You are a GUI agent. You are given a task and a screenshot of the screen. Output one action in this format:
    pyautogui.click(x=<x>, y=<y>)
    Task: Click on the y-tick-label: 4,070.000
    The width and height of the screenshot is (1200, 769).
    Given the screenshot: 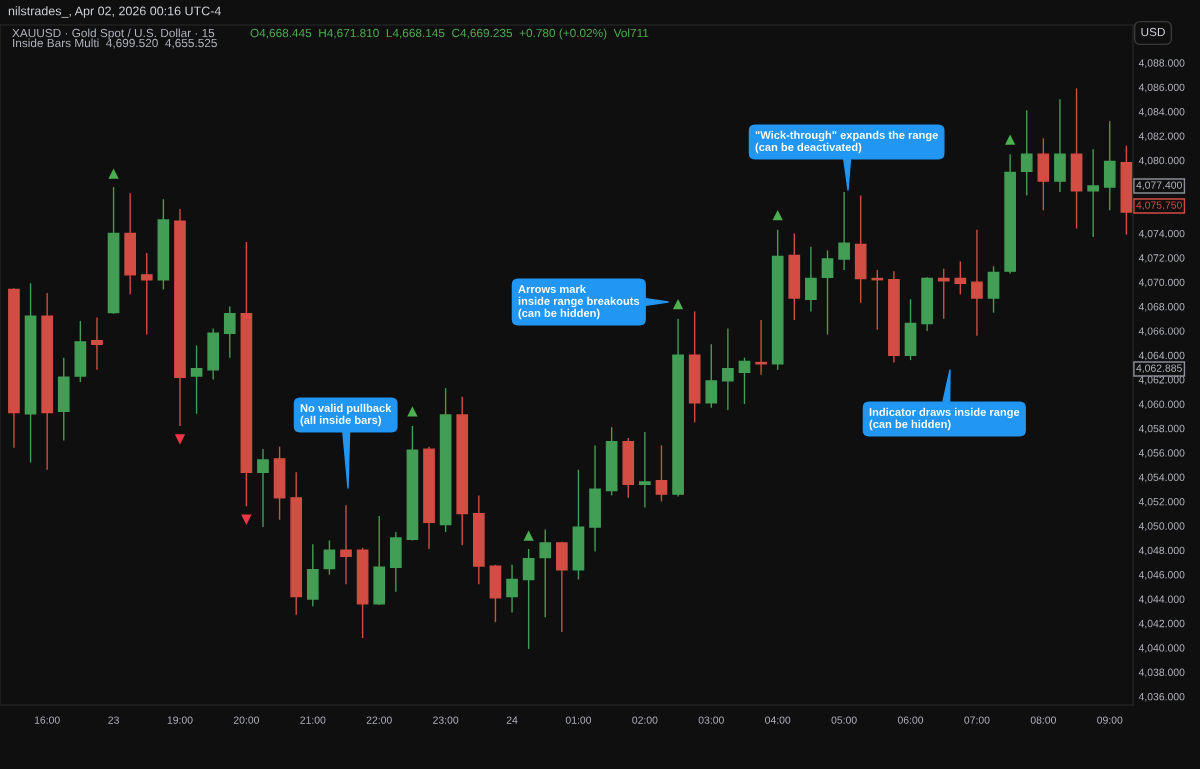 What is the action you would take?
    pyautogui.click(x=1161, y=283)
    